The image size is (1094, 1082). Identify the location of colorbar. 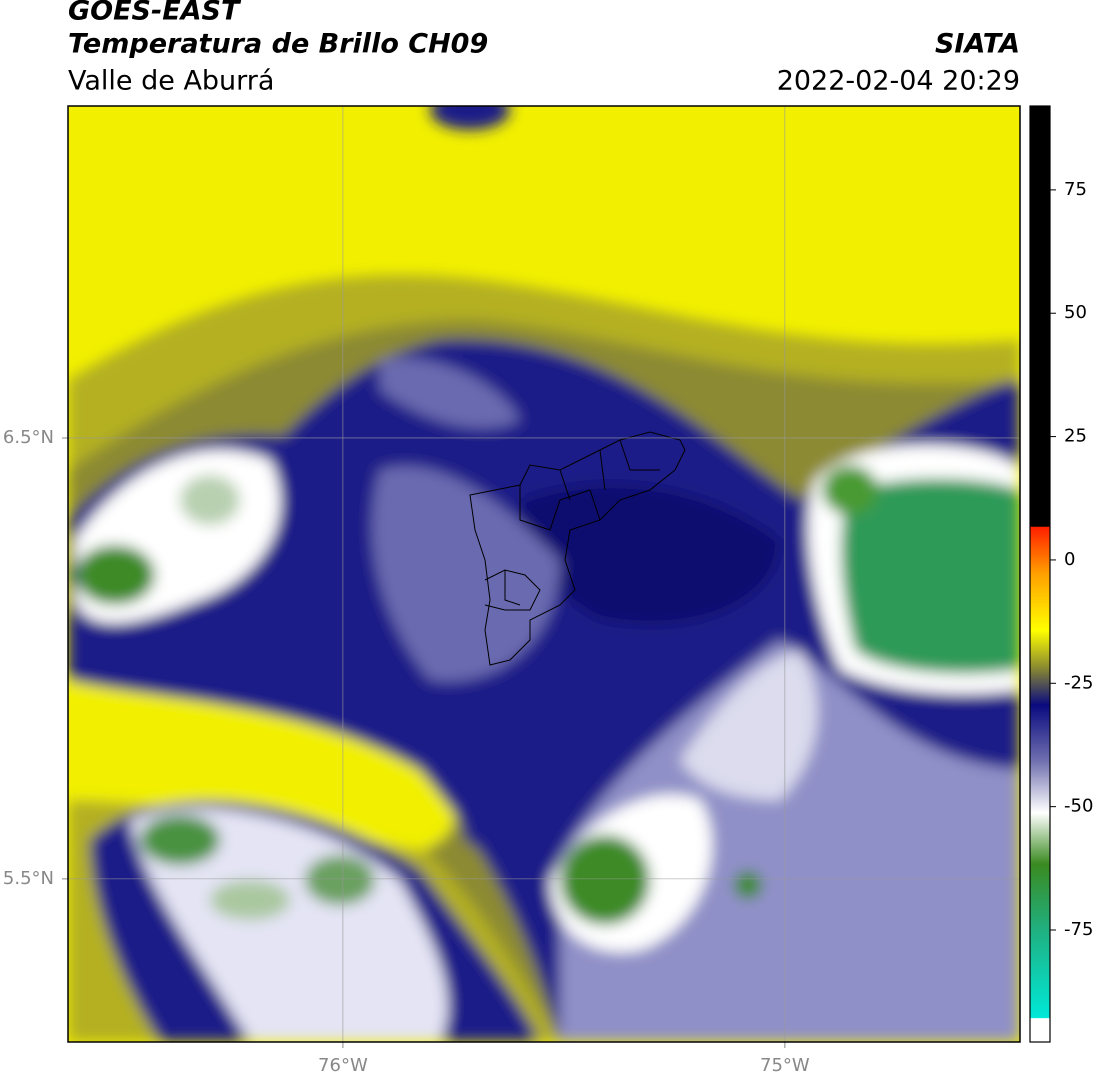
(1040, 574).